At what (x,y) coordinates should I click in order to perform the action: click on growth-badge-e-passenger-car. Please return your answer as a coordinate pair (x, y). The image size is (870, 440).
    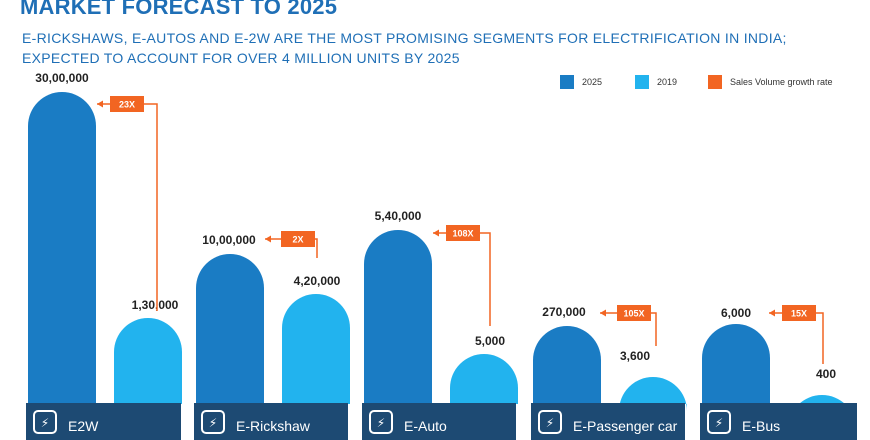
    Looking at the image, I should click on (634, 313).